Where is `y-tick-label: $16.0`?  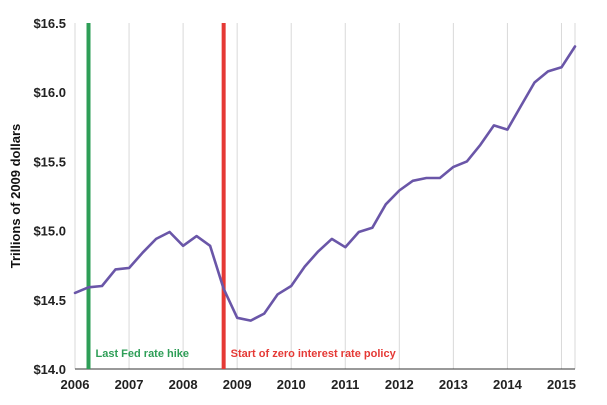 y-tick-label: $16.0 is located at coordinates (49, 92).